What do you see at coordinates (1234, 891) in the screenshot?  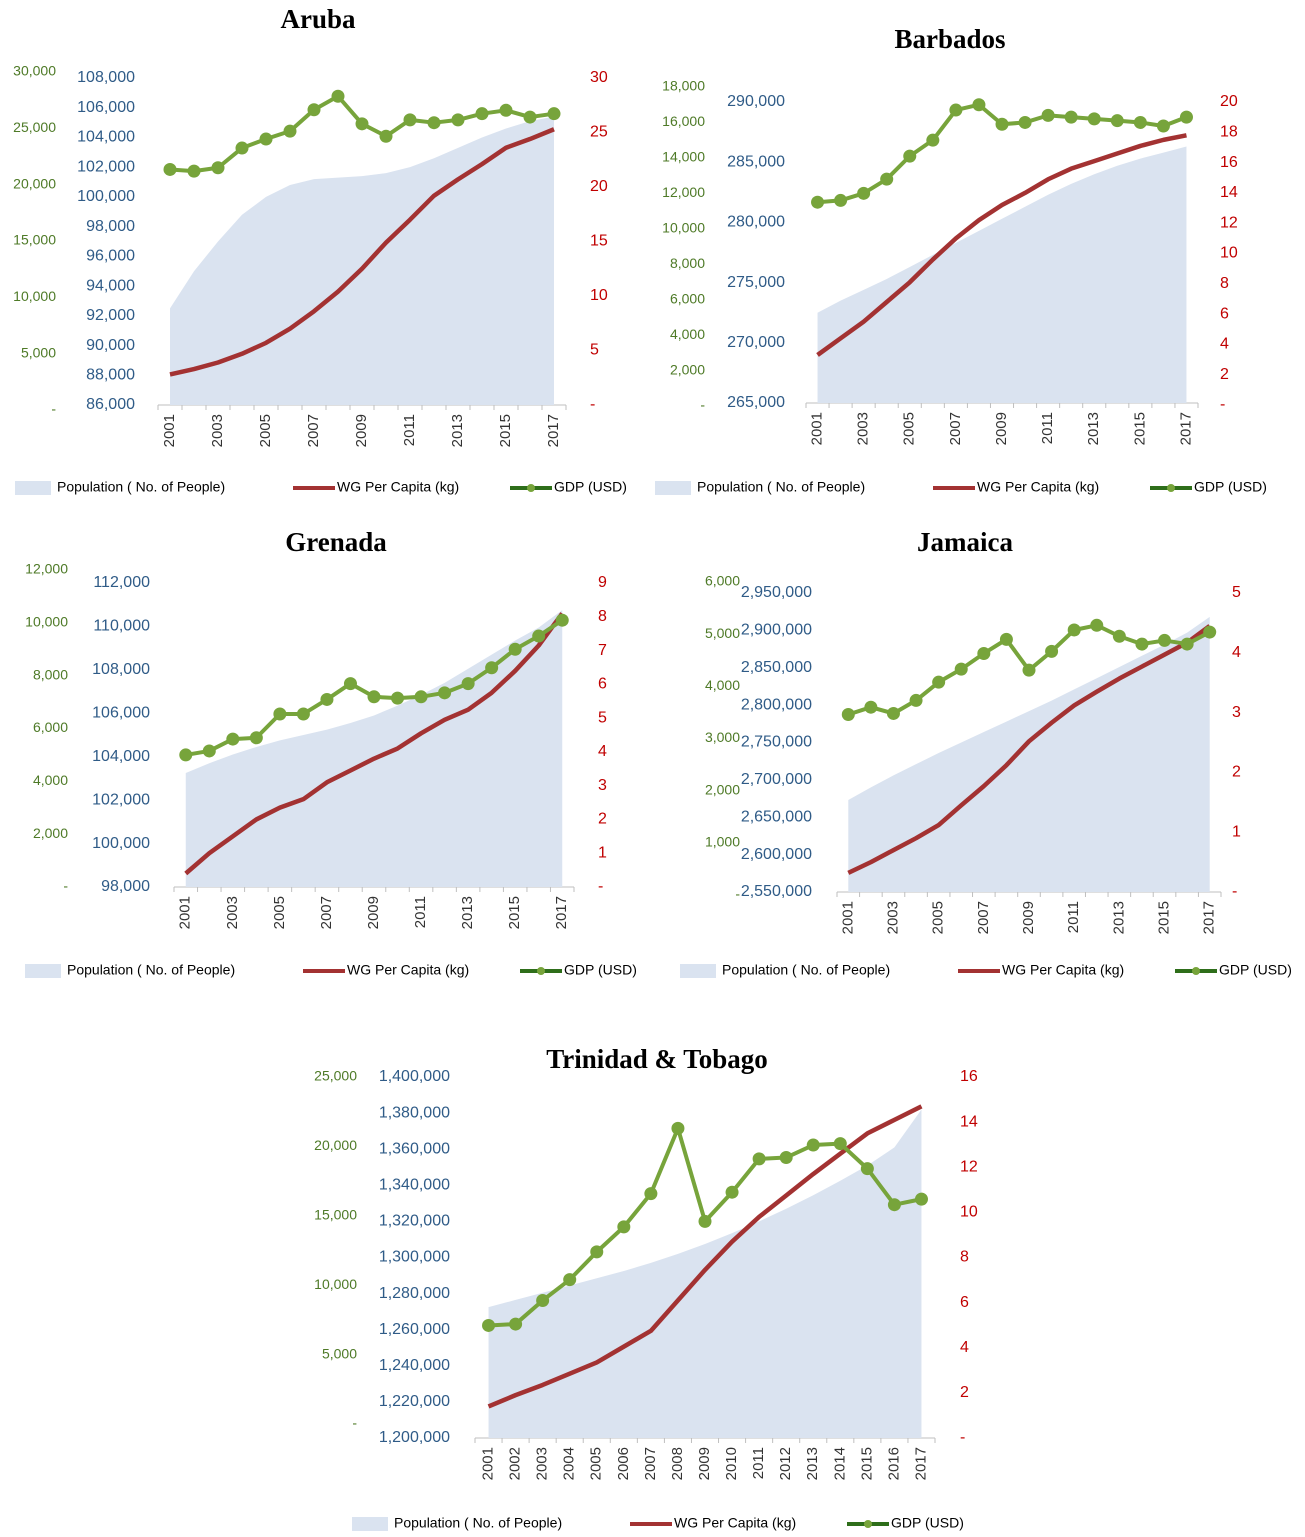 I see `y2-tick-label: -` at bounding box center [1234, 891].